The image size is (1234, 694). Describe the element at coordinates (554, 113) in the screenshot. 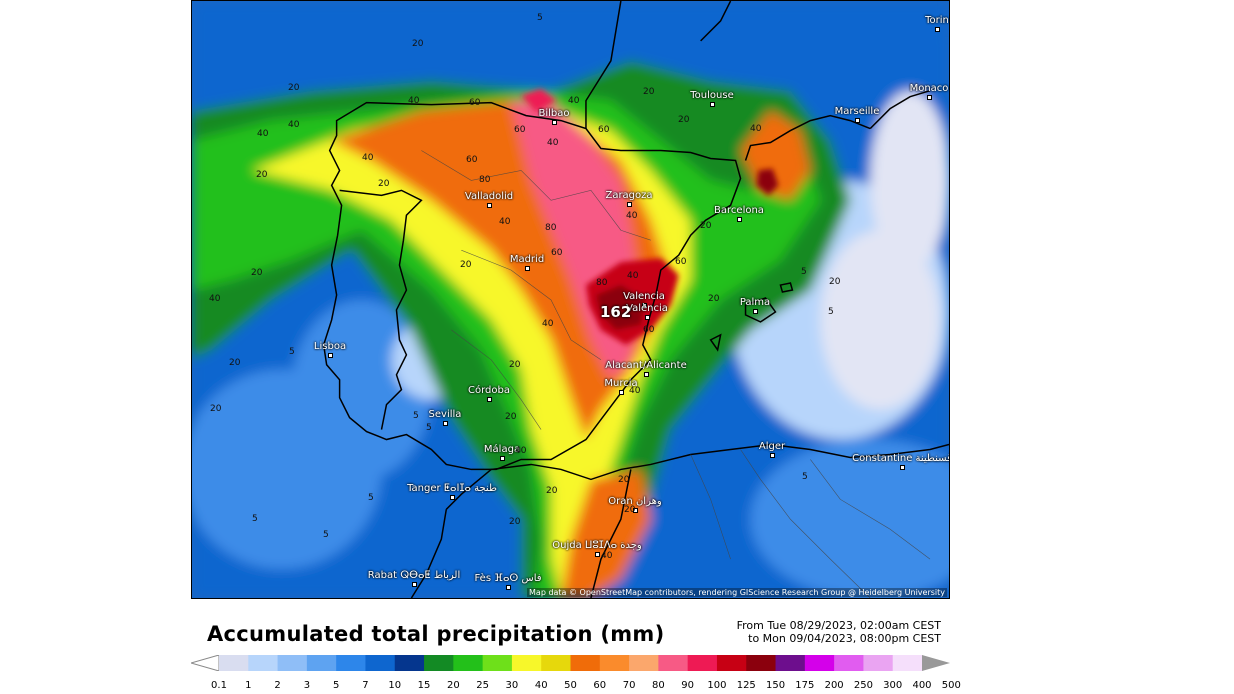

I see `city-label: Bilbao` at that location.